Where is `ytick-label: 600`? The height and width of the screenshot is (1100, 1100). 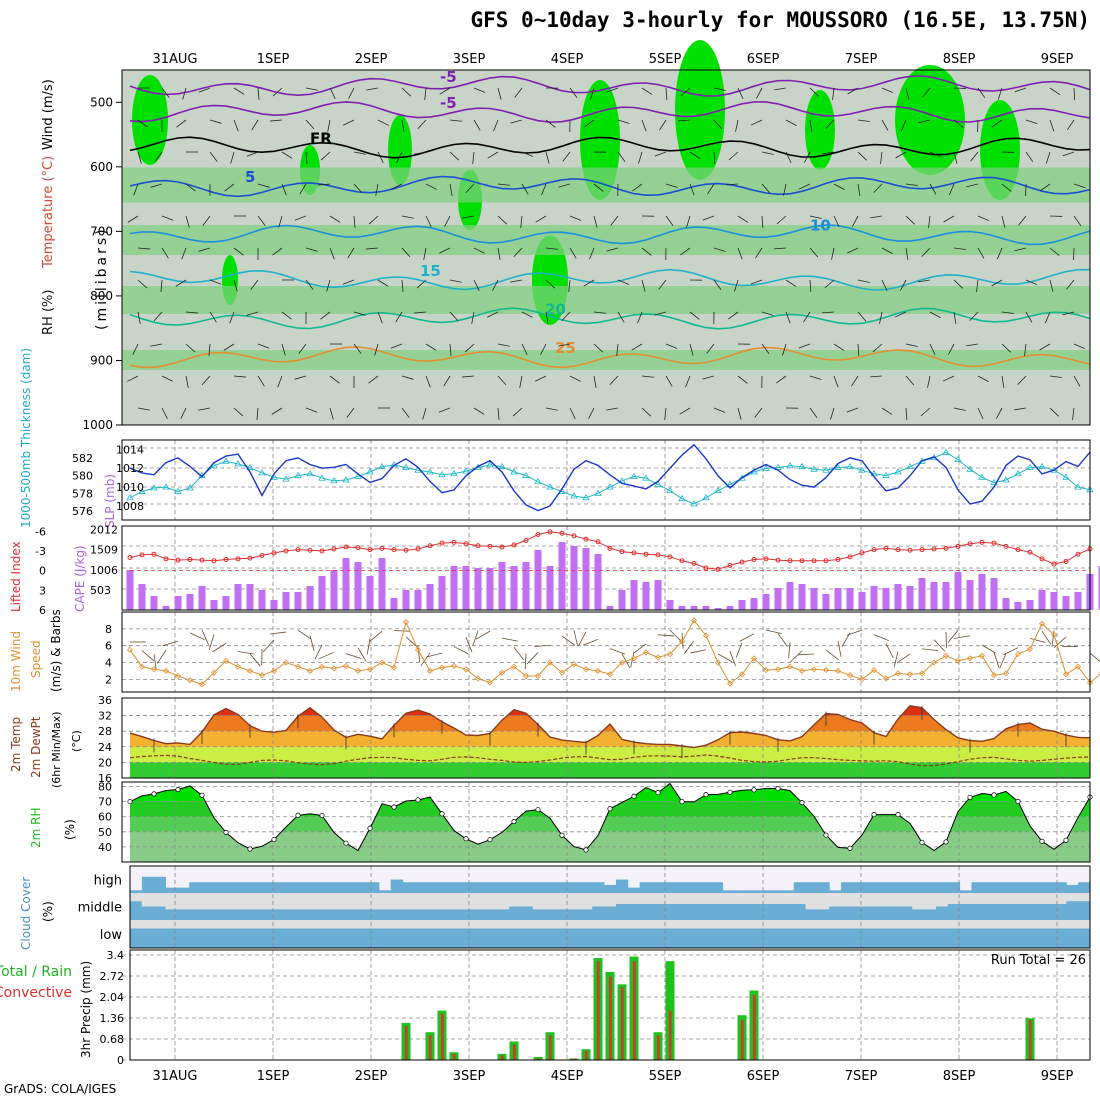 ytick-label: 600 is located at coordinates (101, 167).